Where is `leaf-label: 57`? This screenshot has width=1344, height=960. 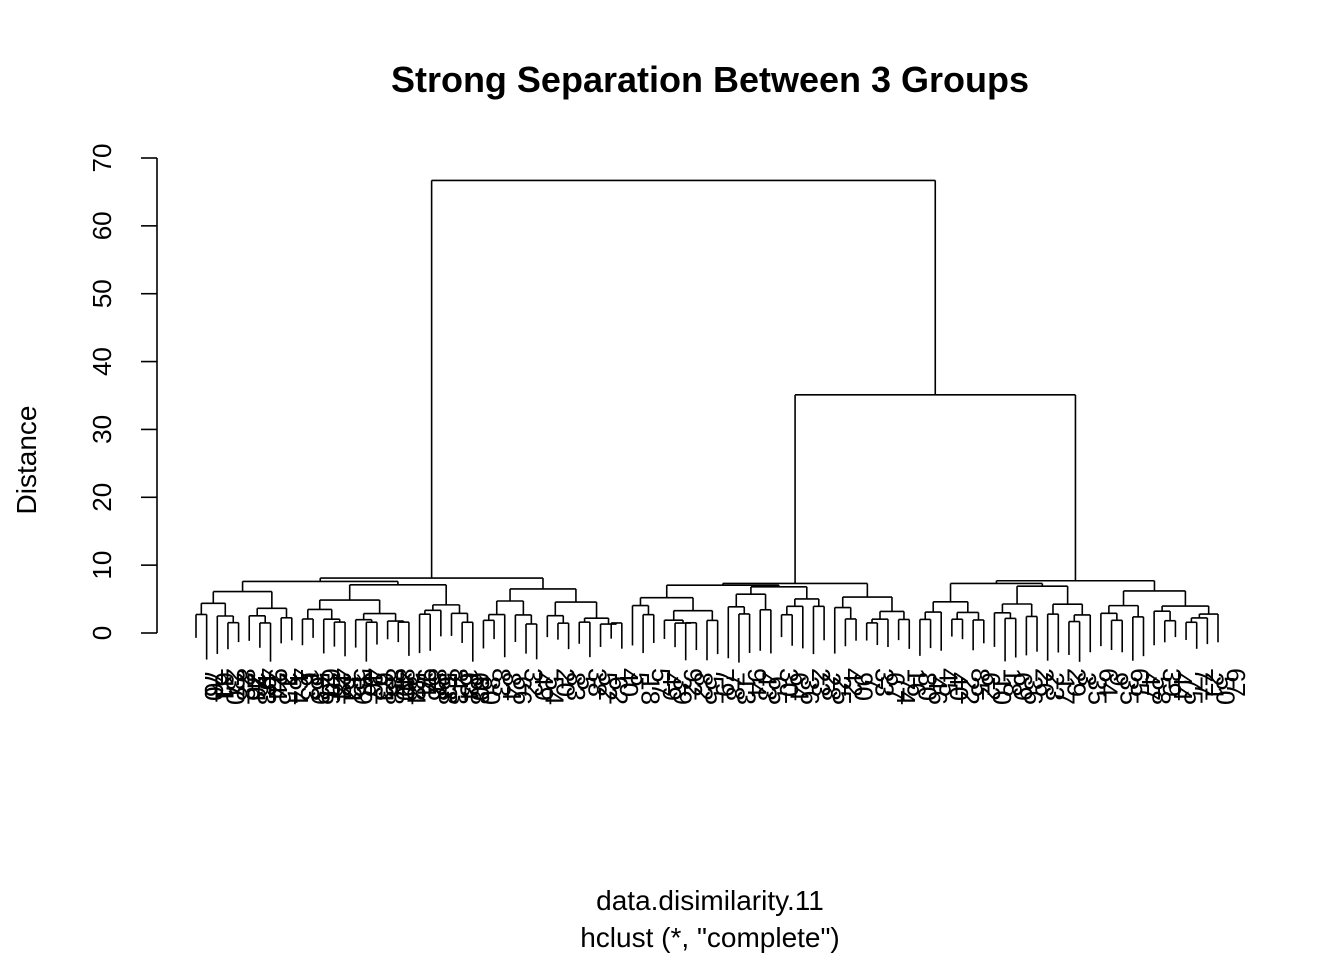
leaf-label: 57 is located at coordinates (661, 682).